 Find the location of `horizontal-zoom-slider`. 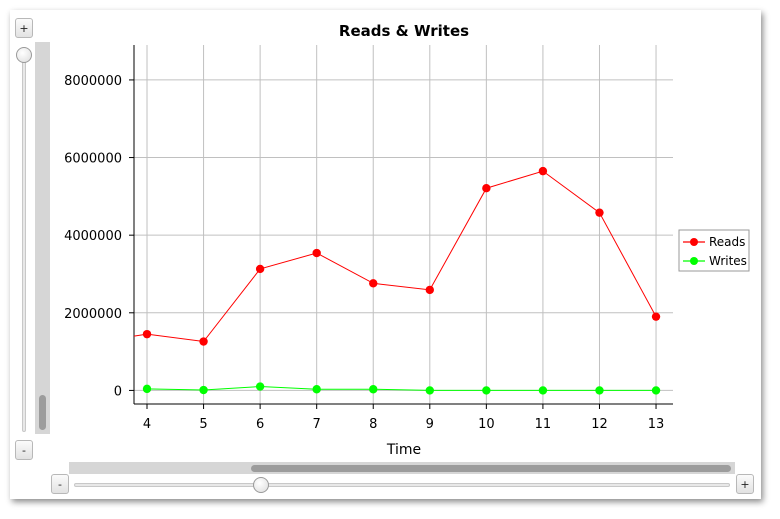

horizontal-zoom-slider is located at coordinates (402, 485).